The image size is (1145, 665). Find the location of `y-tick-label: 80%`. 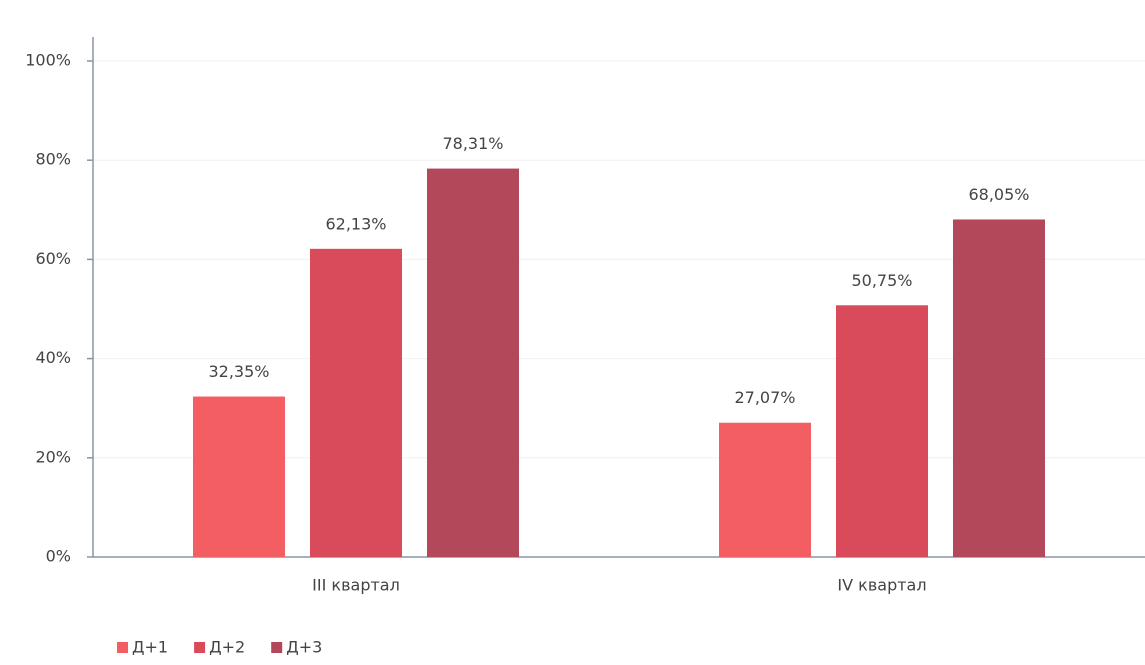

y-tick-label: 80% is located at coordinates (53, 159).